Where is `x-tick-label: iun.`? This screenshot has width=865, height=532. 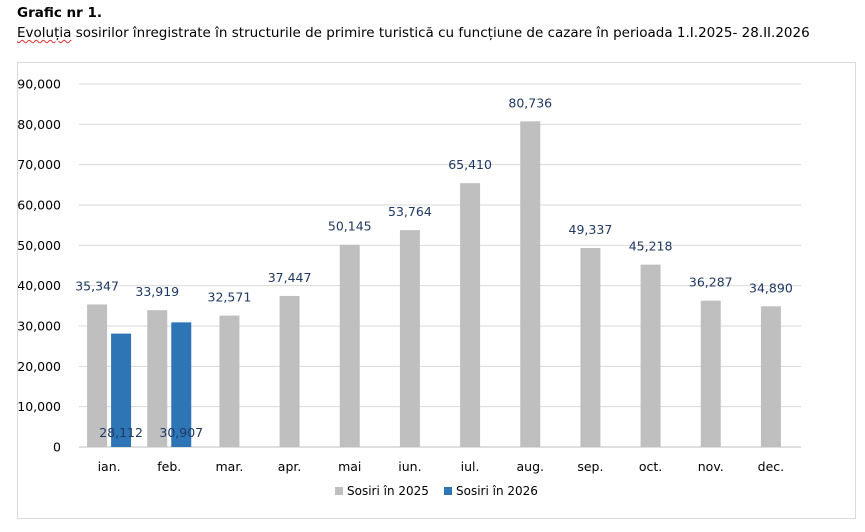
x-tick-label: iun. is located at coordinates (409, 466).